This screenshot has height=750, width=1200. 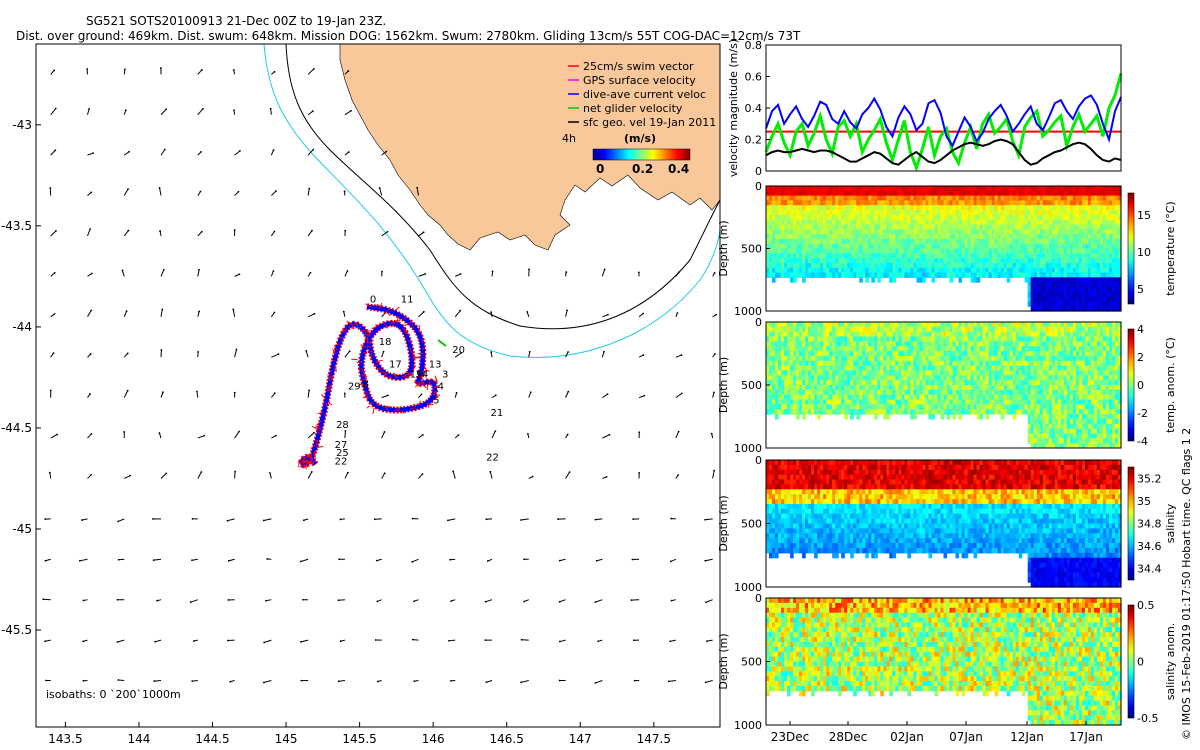 What do you see at coordinates (341, 445) in the screenshot?
I see `day-label: 27` at bounding box center [341, 445].